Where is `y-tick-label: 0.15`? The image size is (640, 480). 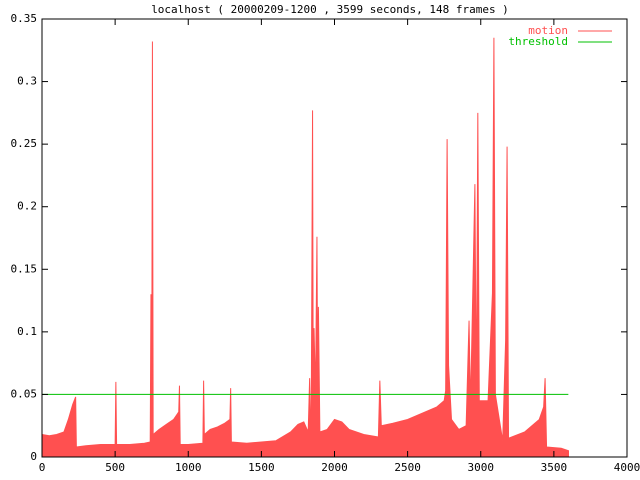 y-tick-label: 0.15 is located at coordinates (24, 268).